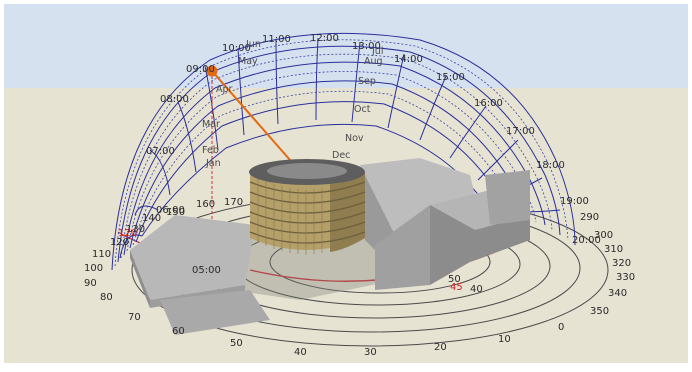 Image resolution: width=692 pixels, height=372 pixels. Describe the element at coordinates (140, 279) in the screenshot. I see `building-podium-left-side` at that location.